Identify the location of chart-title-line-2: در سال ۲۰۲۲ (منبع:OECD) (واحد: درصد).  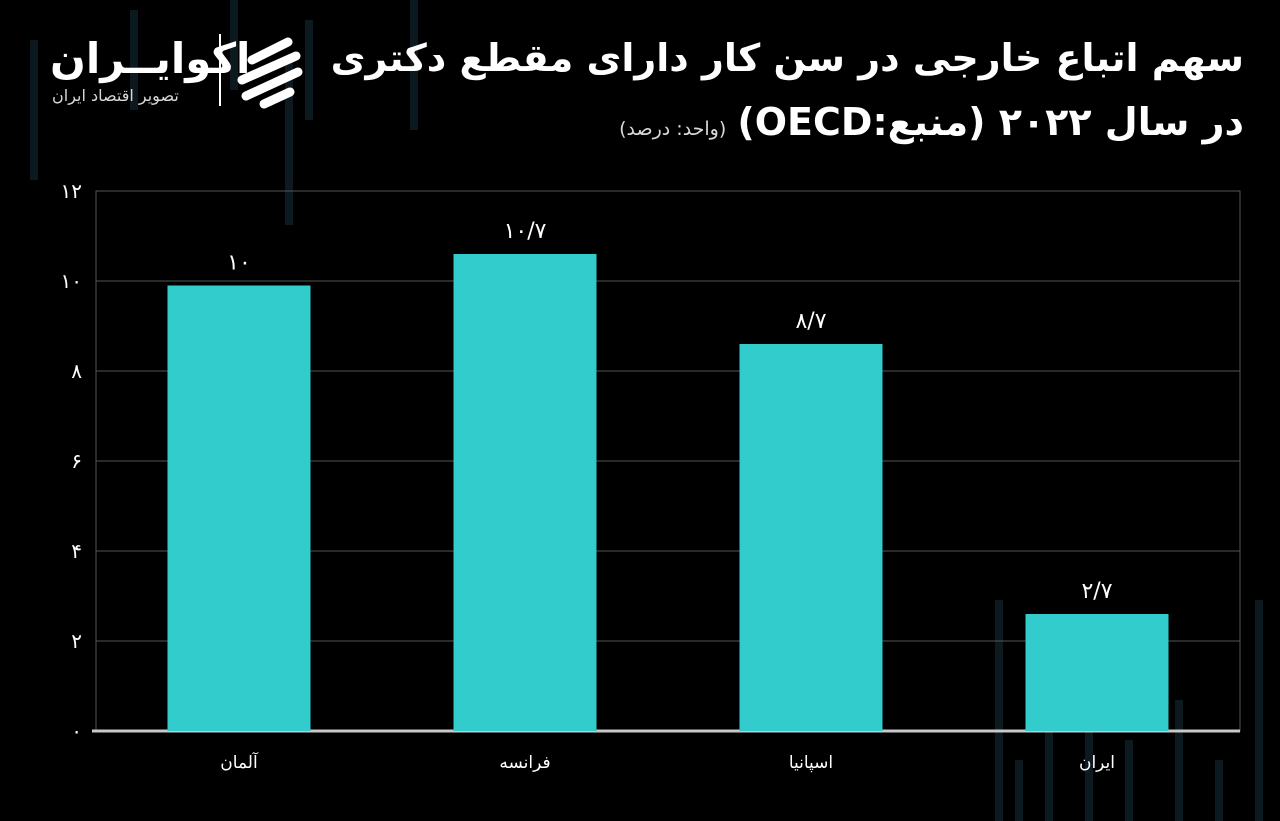
(931, 122).